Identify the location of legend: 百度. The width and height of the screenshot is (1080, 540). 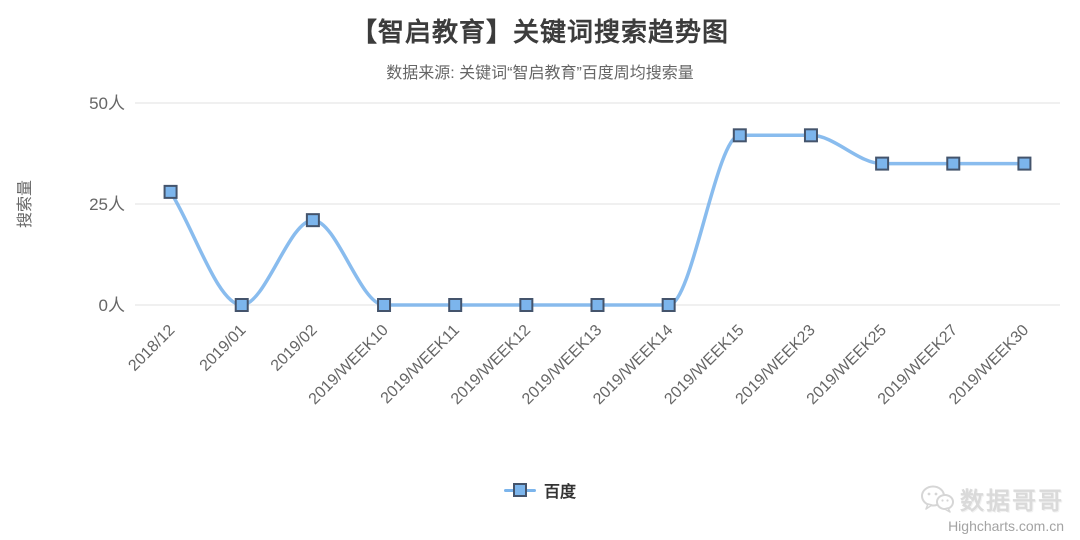
(540, 490).